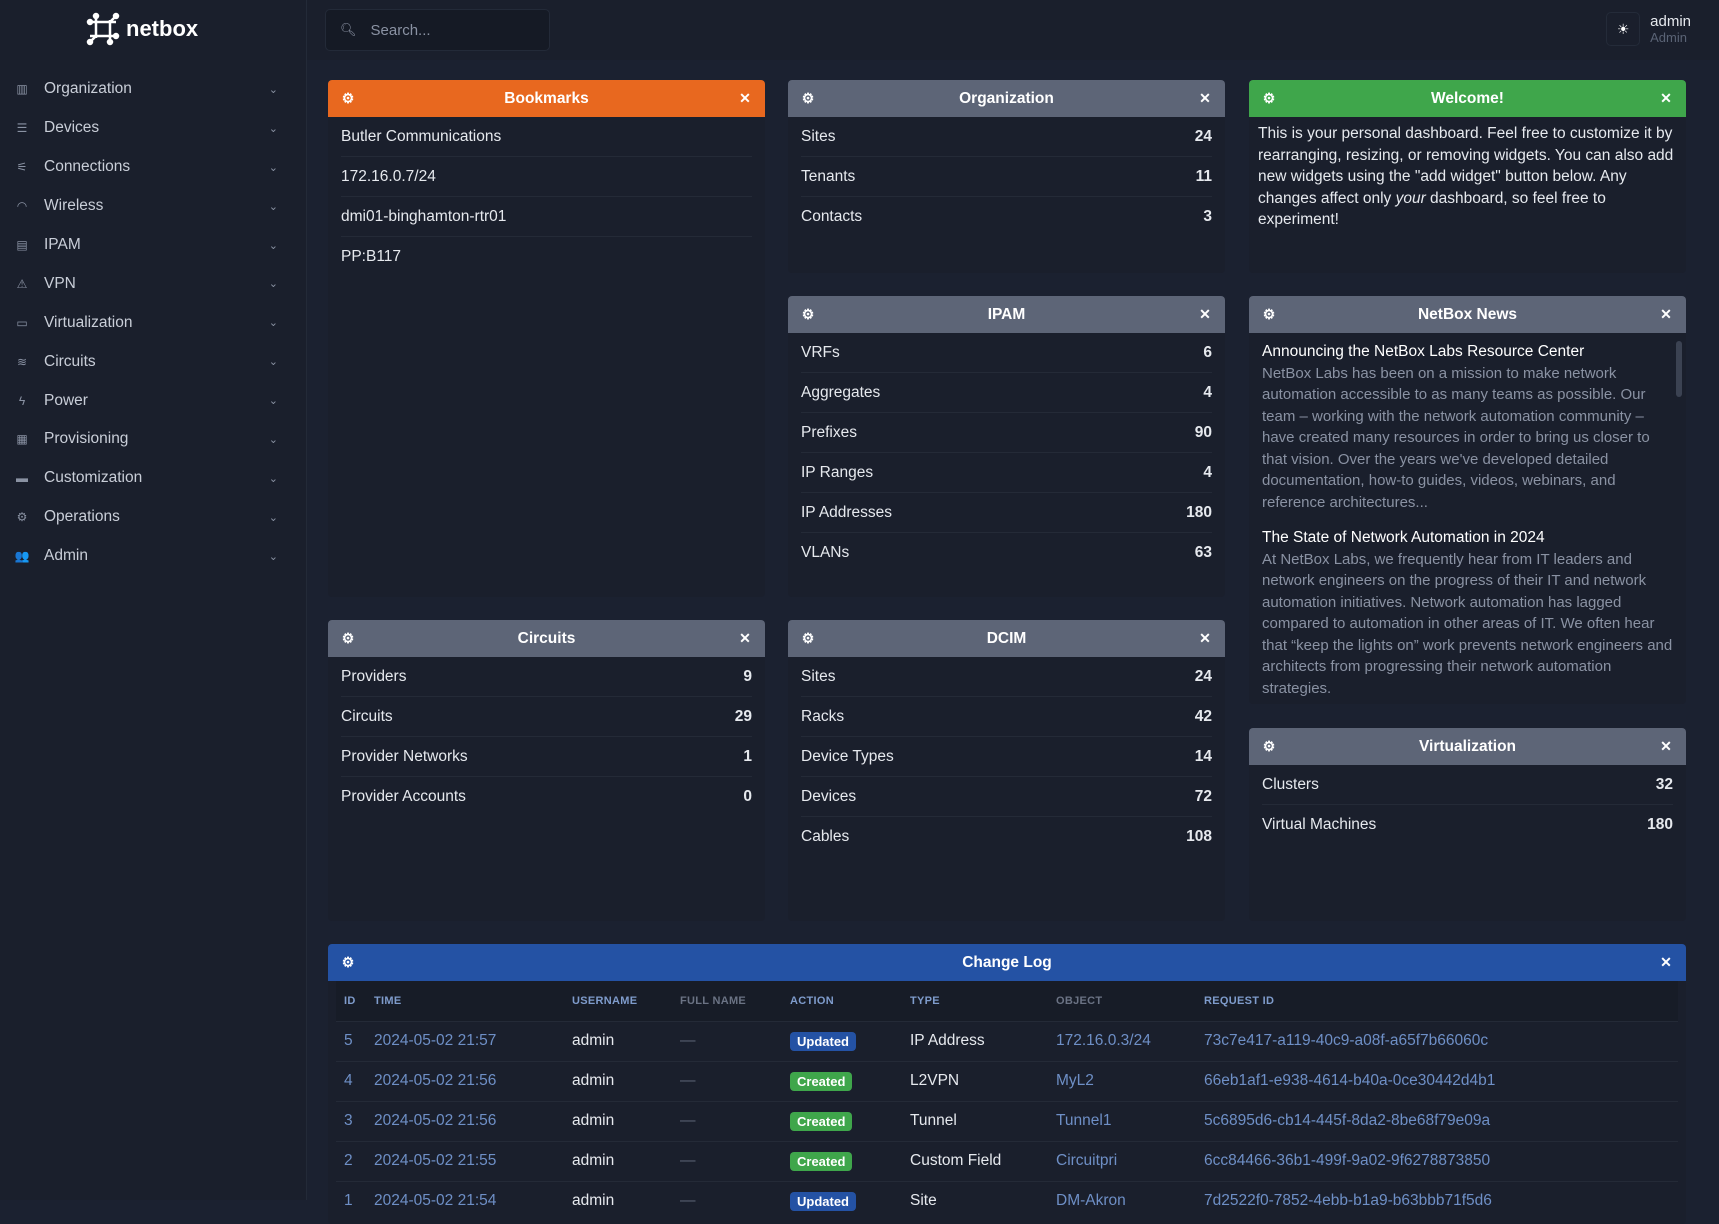  What do you see at coordinates (473, 1040) in the screenshot?
I see `changelog-time-link: 2024-05-02 21:57` at bounding box center [473, 1040].